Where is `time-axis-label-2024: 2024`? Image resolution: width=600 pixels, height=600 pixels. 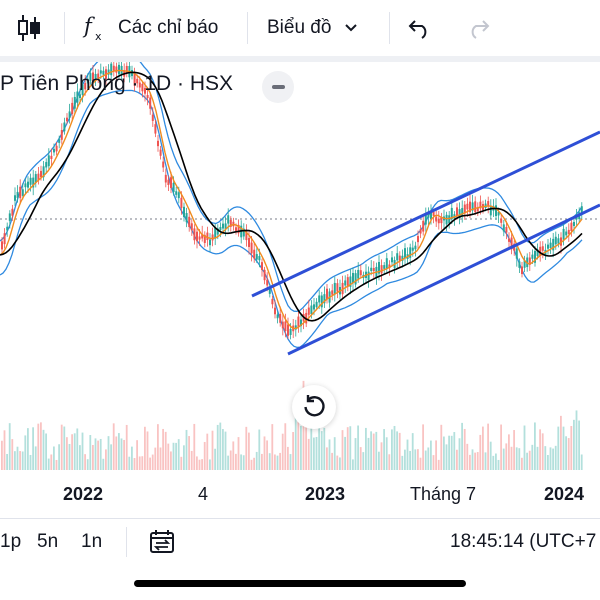
time-axis-label-2024: 2024 is located at coordinates (564, 494).